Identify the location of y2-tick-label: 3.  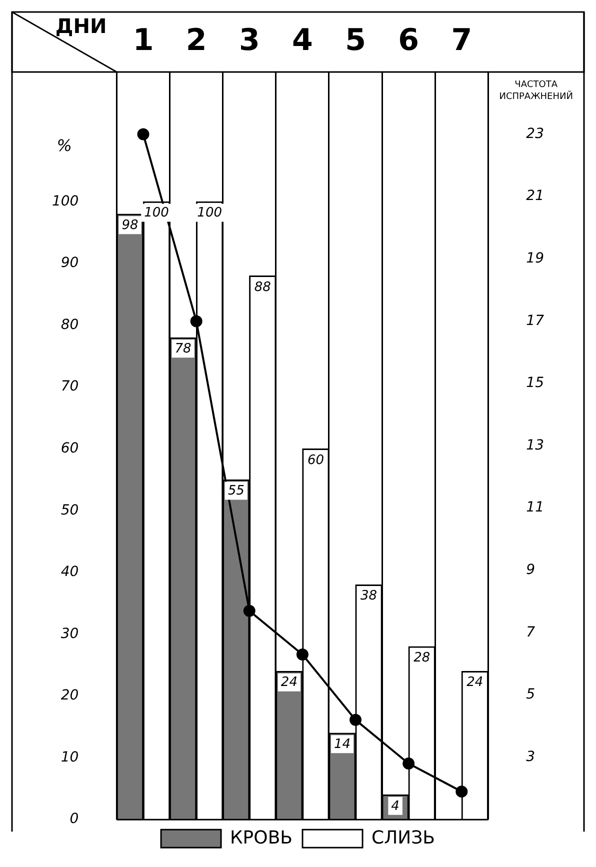
(531, 756).